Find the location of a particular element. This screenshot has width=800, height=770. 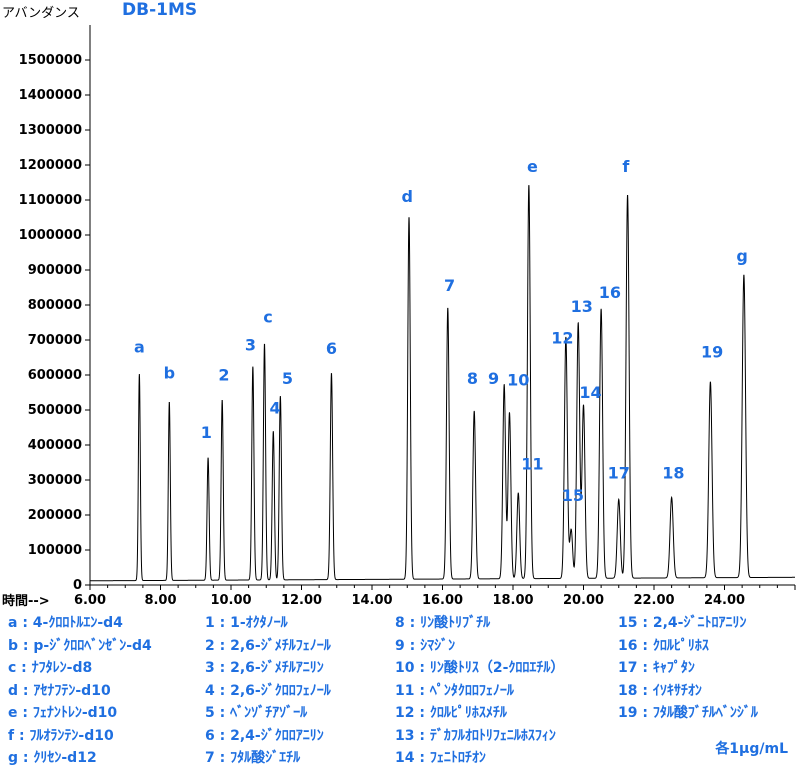

peak-label: 10 is located at coordinates (518, 380).